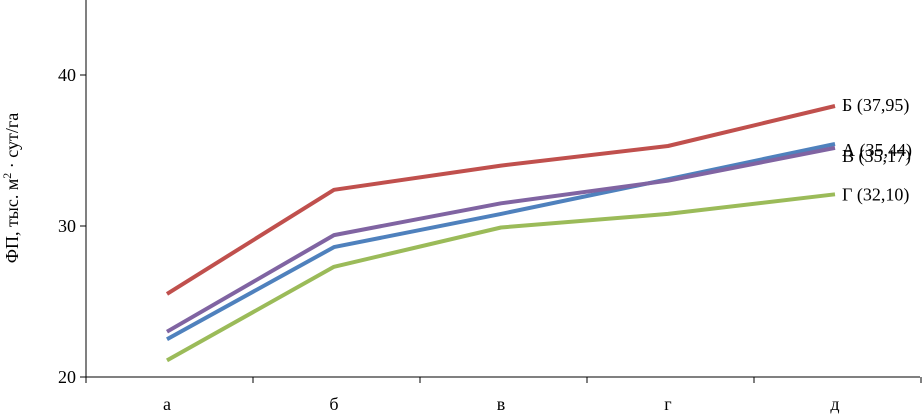 The width and height of the screenshot is (923, 416). I want to click on y-tick-label: 30, so click(67, 226).